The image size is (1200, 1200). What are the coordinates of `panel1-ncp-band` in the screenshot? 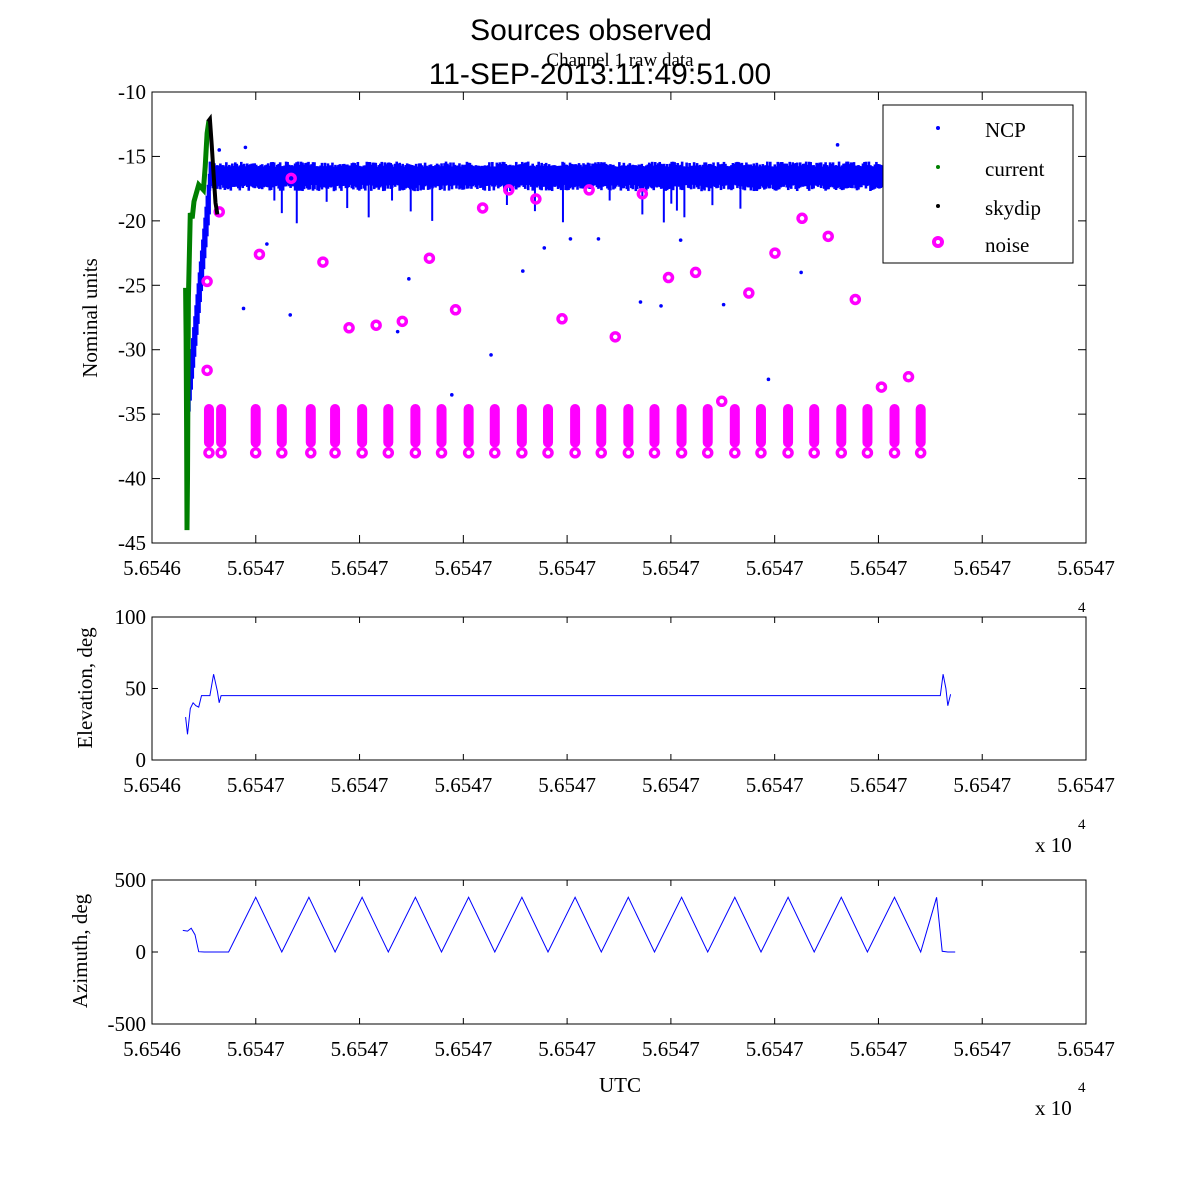 It's located at (536, 288).